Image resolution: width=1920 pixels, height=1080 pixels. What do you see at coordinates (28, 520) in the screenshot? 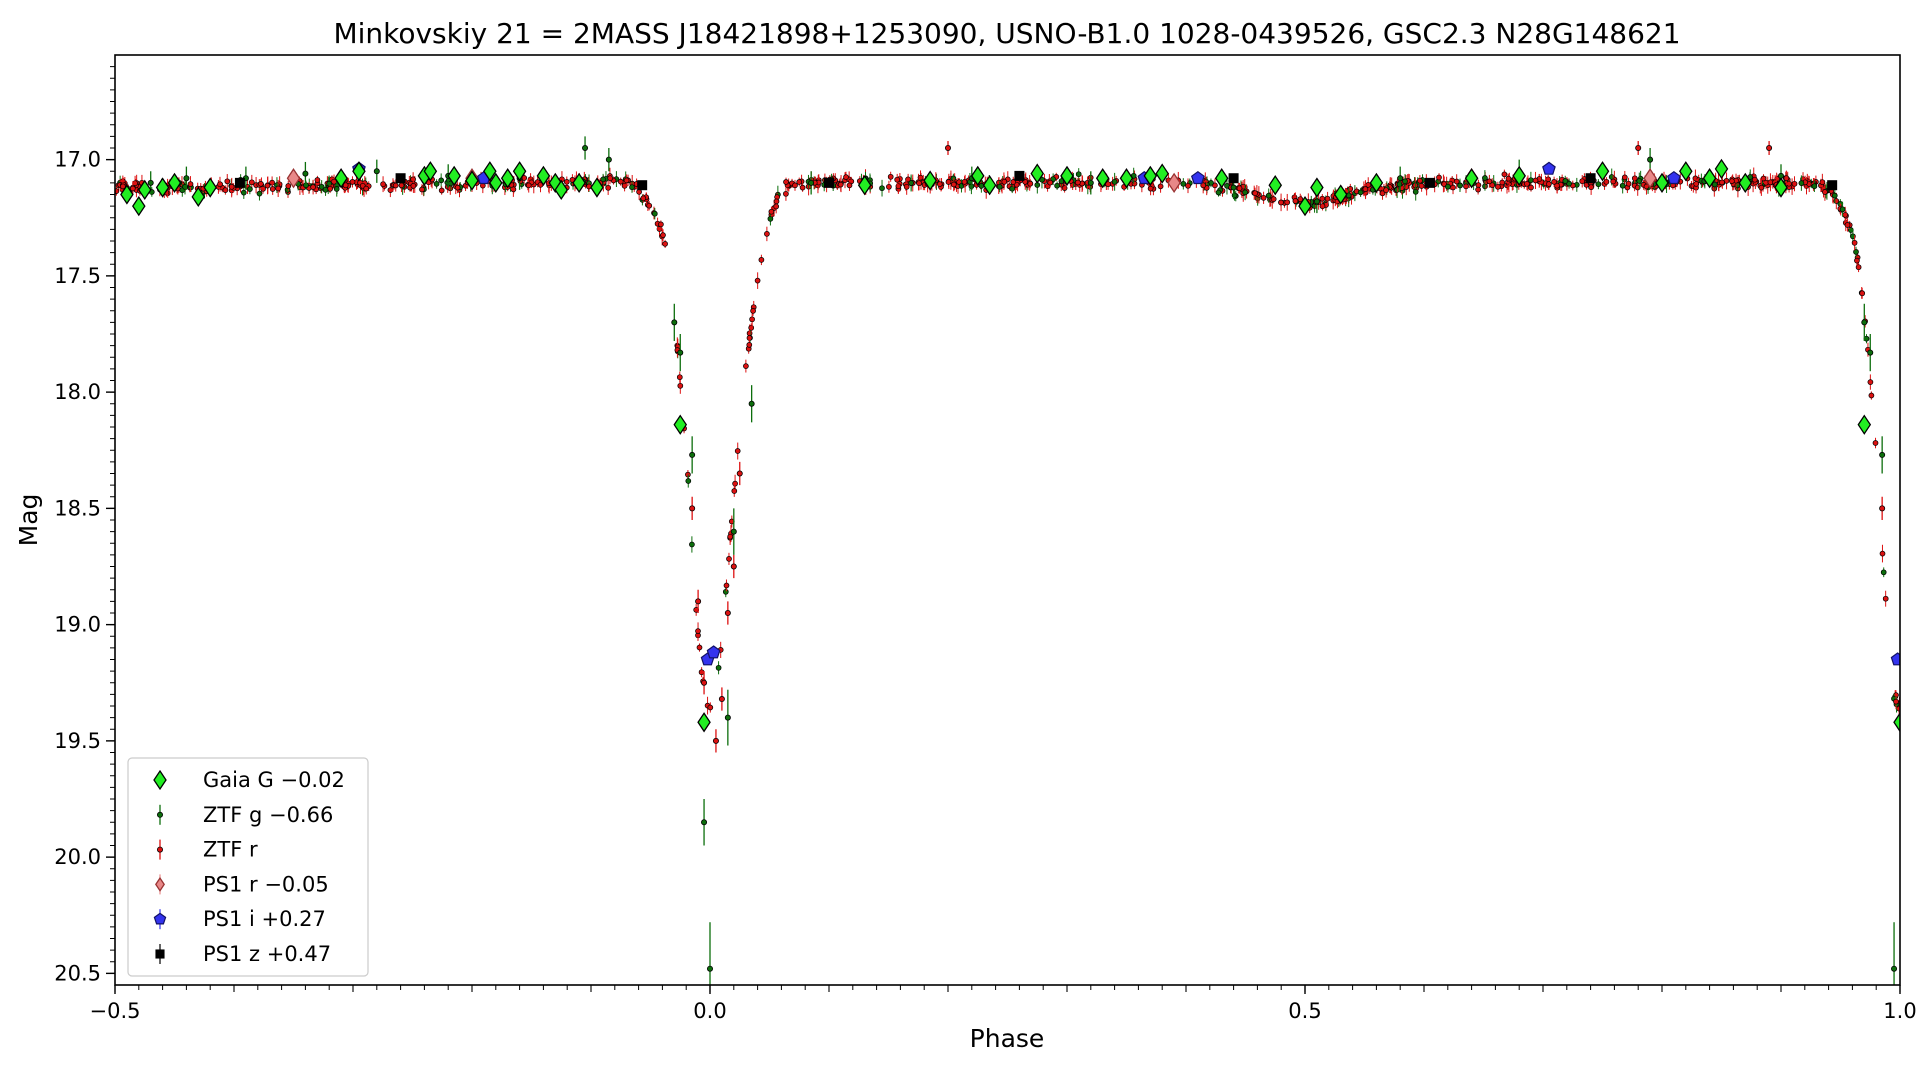
I see `y-axis-label: Mag` at bounding box center [28, 520].